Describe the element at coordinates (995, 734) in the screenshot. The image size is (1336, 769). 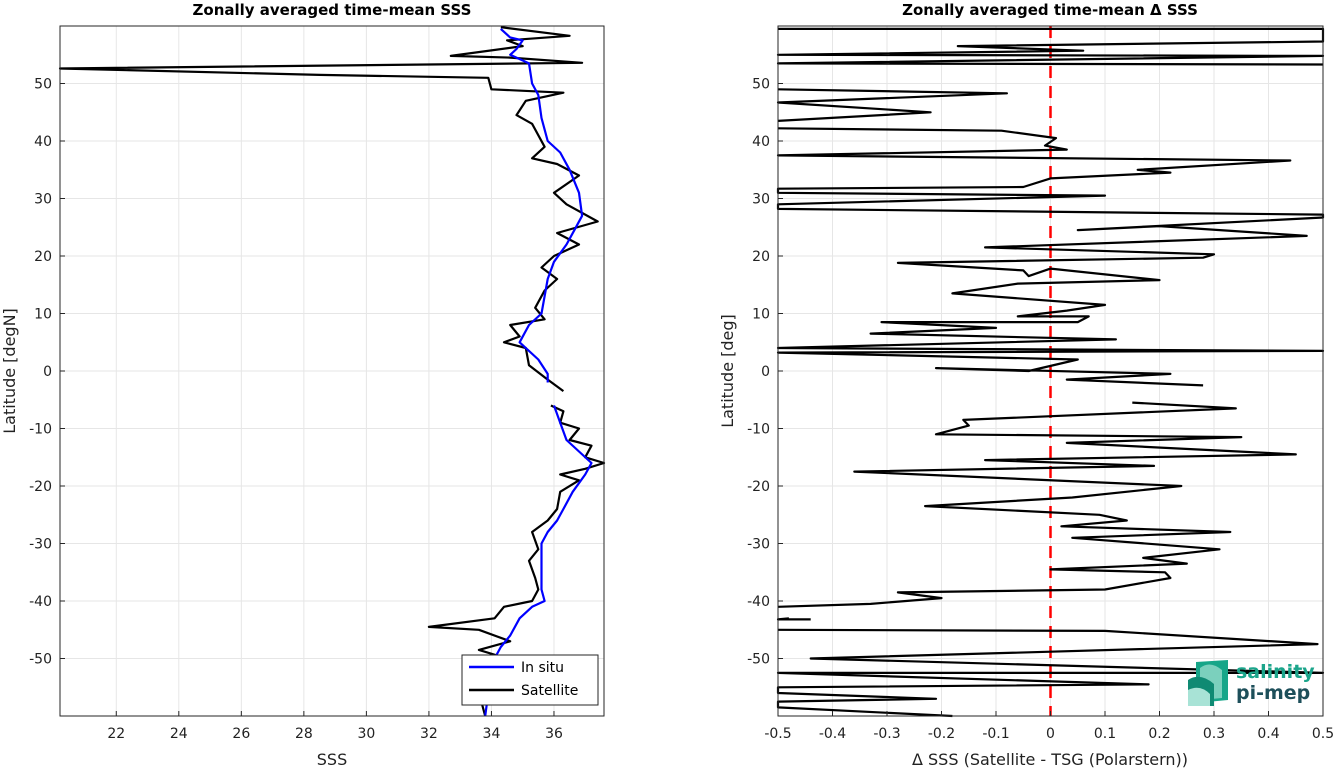
I see `delta-sss-x-tick-label: -0.1` at that location.